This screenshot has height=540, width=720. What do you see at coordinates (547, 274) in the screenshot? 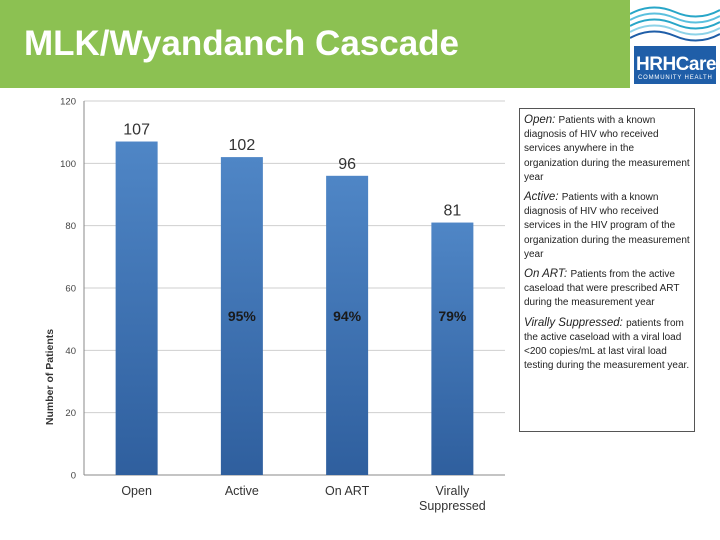
I see `definition-term: On ART:` at bounding box center [547, 274].